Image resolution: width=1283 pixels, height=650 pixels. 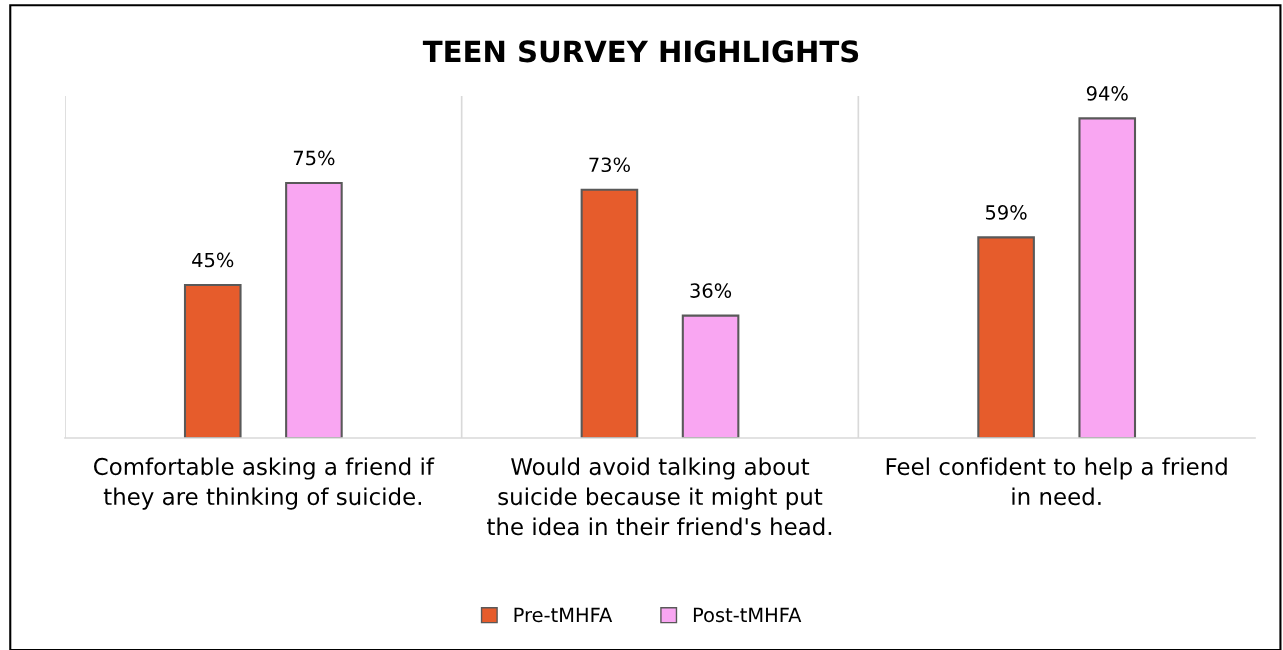 What do you see at coordinates (264, 483) in the screenshot?
I see `x-tick-label: Comfortable asking a friend if they are thinking of suicide.` at bounding box center [264, 483].